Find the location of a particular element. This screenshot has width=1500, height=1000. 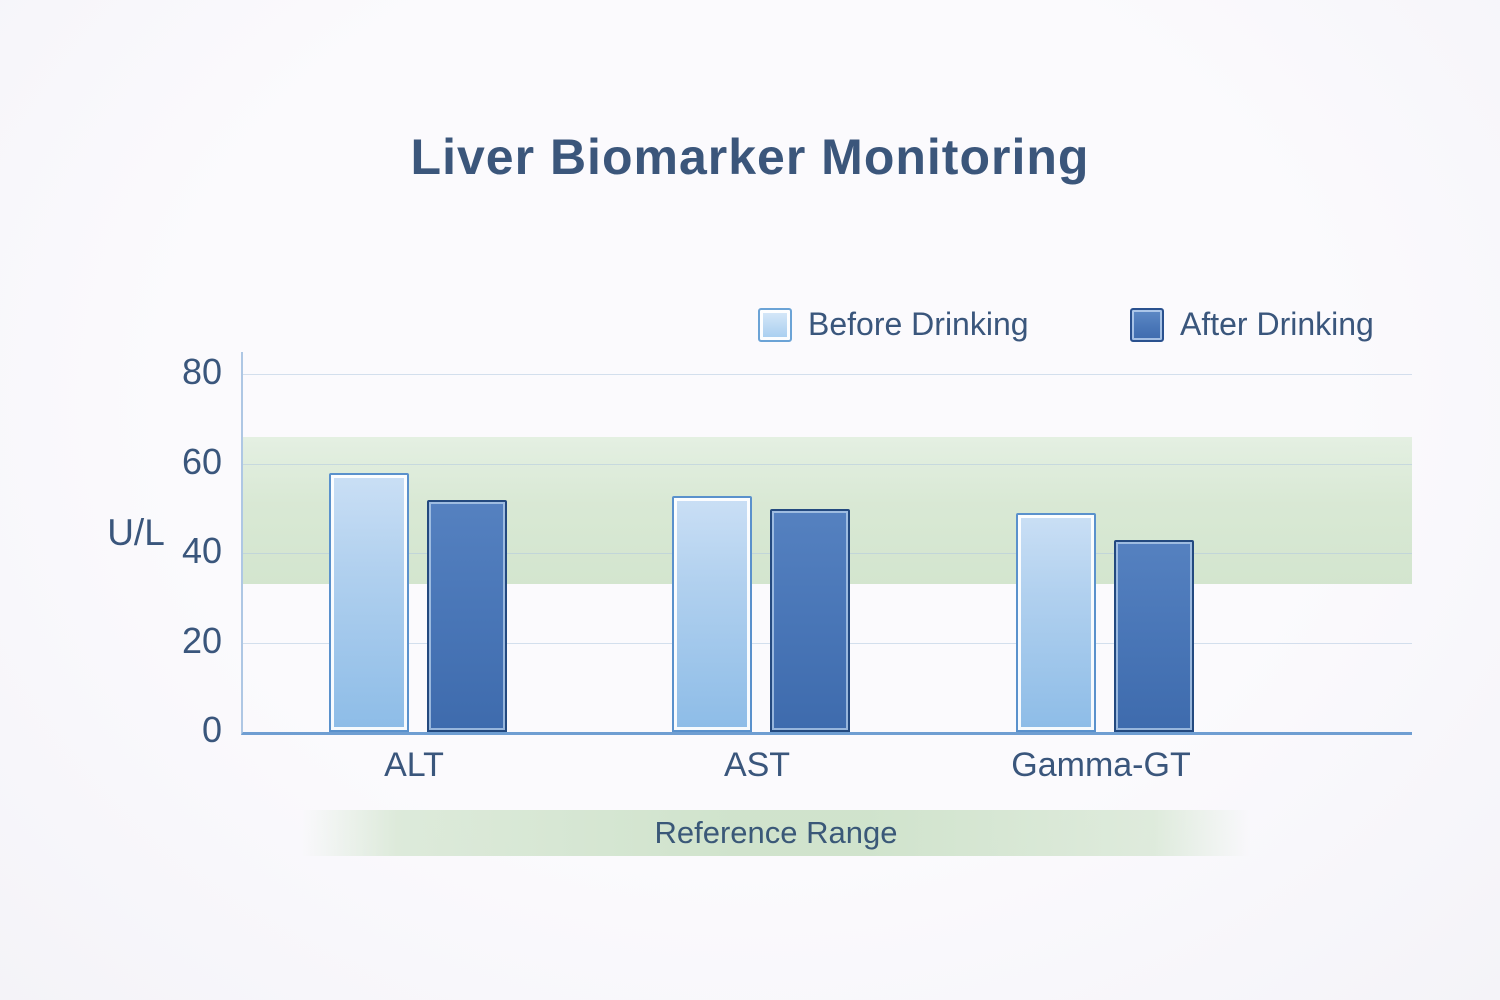

x-label-ast: AST is located at coordinates (757, 765).